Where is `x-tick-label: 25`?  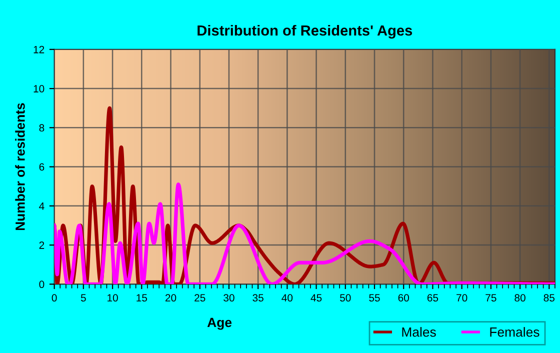 x-tick-label: 25 is located at coordinates (200, 298).